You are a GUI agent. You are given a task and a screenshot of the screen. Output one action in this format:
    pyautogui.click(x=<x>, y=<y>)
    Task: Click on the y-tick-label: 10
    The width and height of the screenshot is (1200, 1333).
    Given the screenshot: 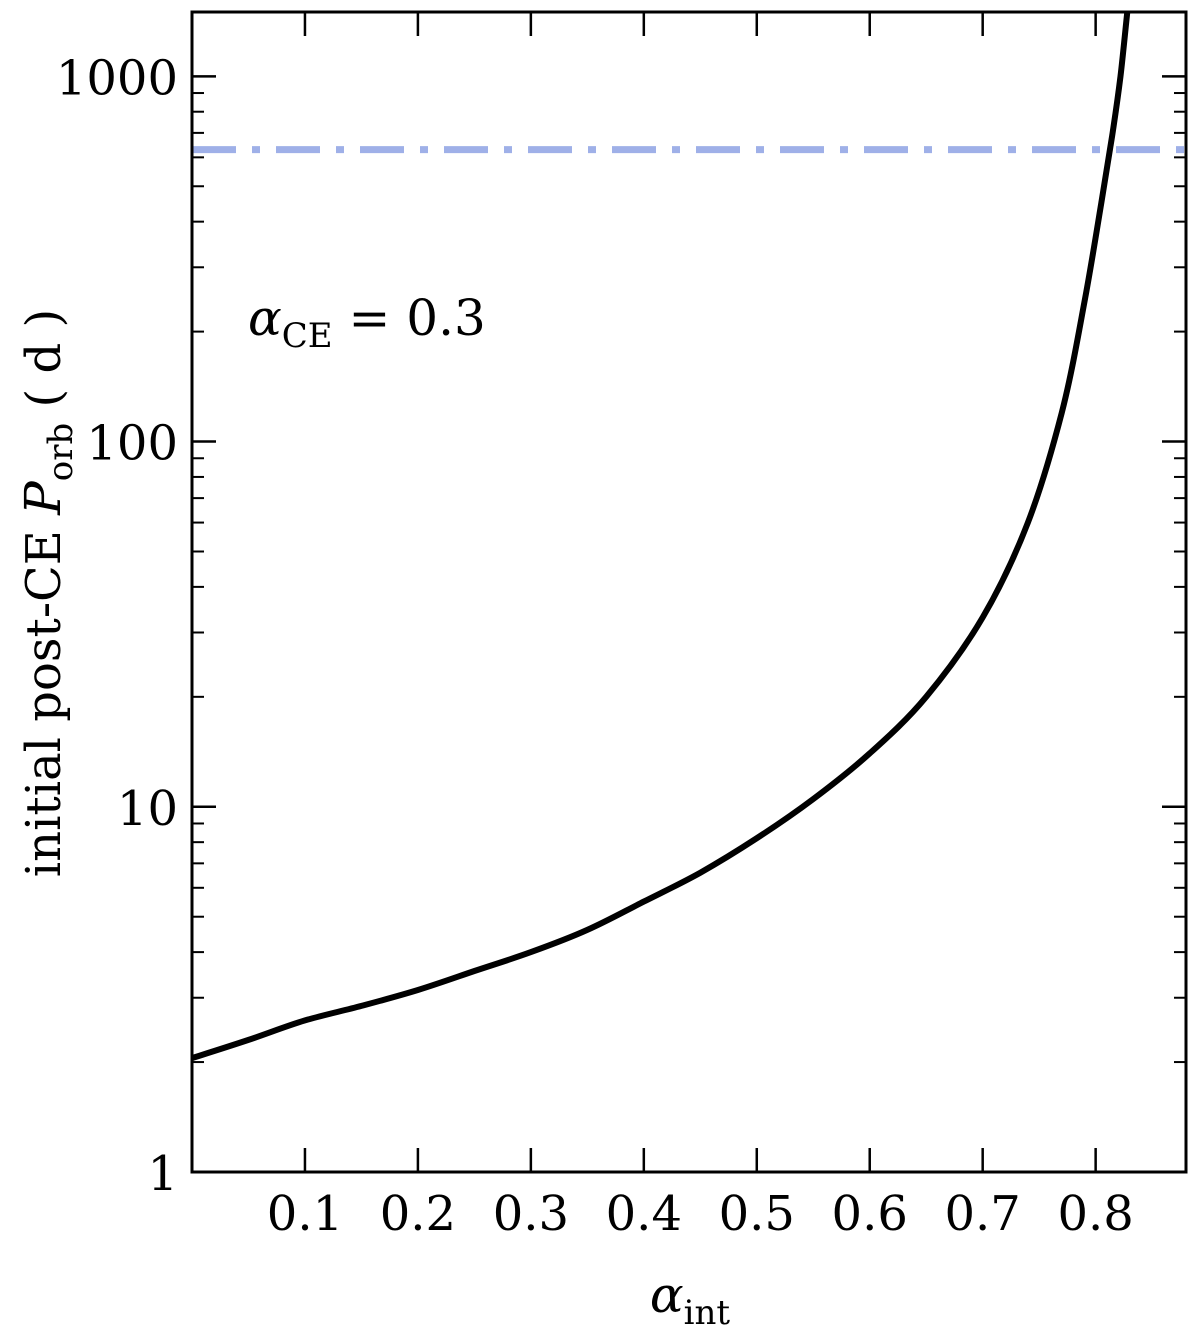 What is the action you would take?
    pyautogui.click(x=147, y=809)
    